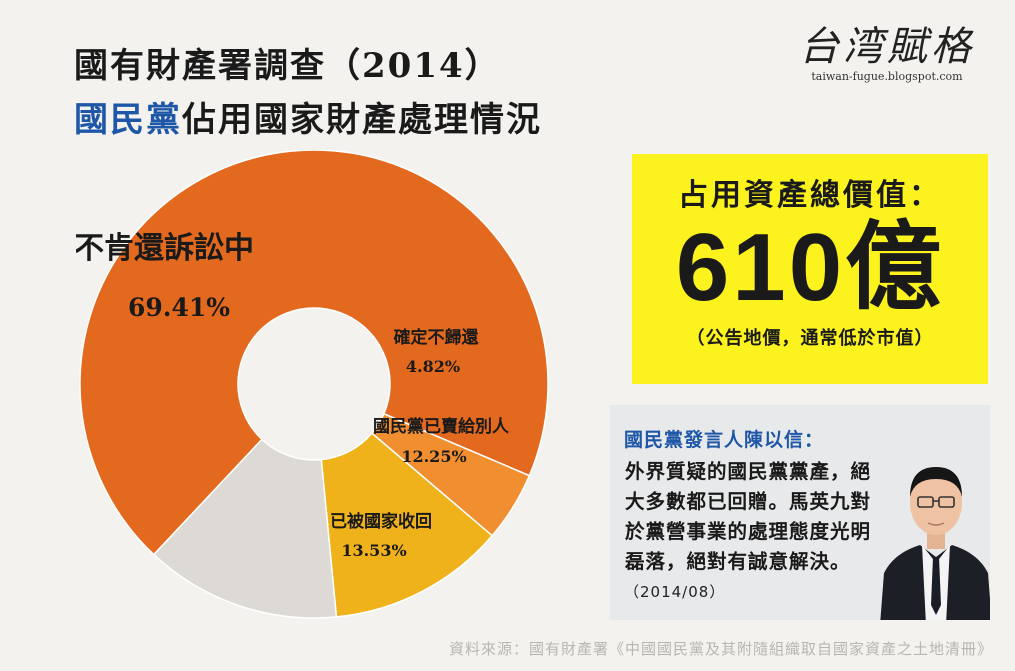 Image resolution: width=1015 pixels, height=671 pixels. What do you see at coordinates (675, 592) in the screenshot?
I see `quote-date: （2014/08）` at bounding box center [675, 592].